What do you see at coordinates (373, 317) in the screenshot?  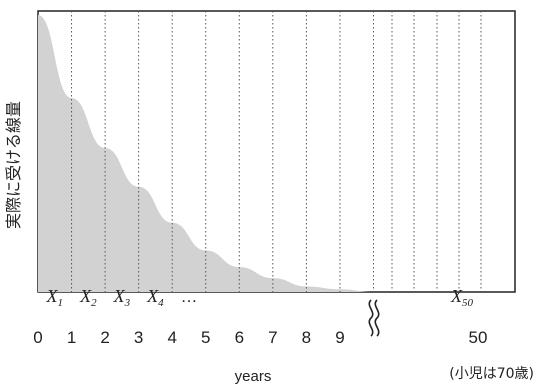 I see `axis-break-symbol` at bounding box center [373, 317].